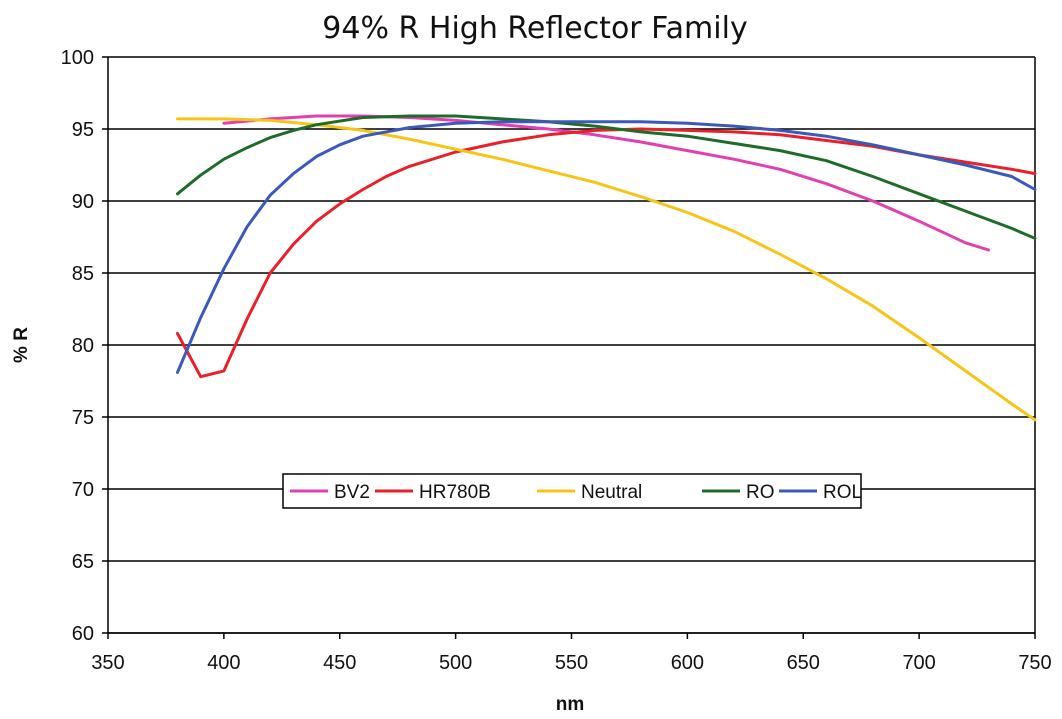 Image resolution: width=1062 pixels, height=719 pixels. Describe the element at coordinates (83, 562) in the screenshot. I see `y-tick-label: 65` at that location.